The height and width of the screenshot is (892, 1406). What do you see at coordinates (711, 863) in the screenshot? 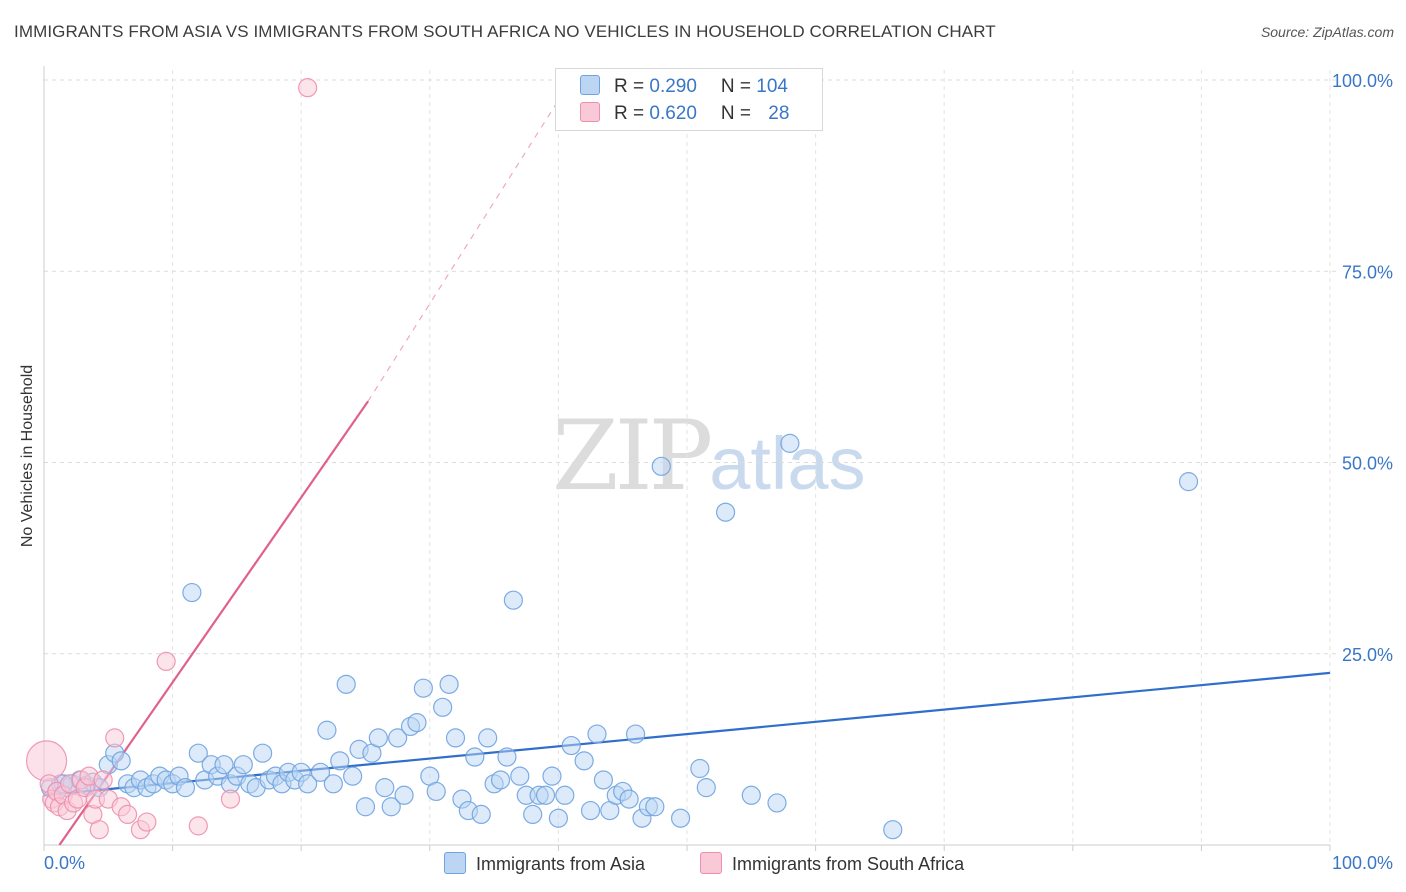
I see `legend-south-africa-swatch` at bounding box center [711, 863].